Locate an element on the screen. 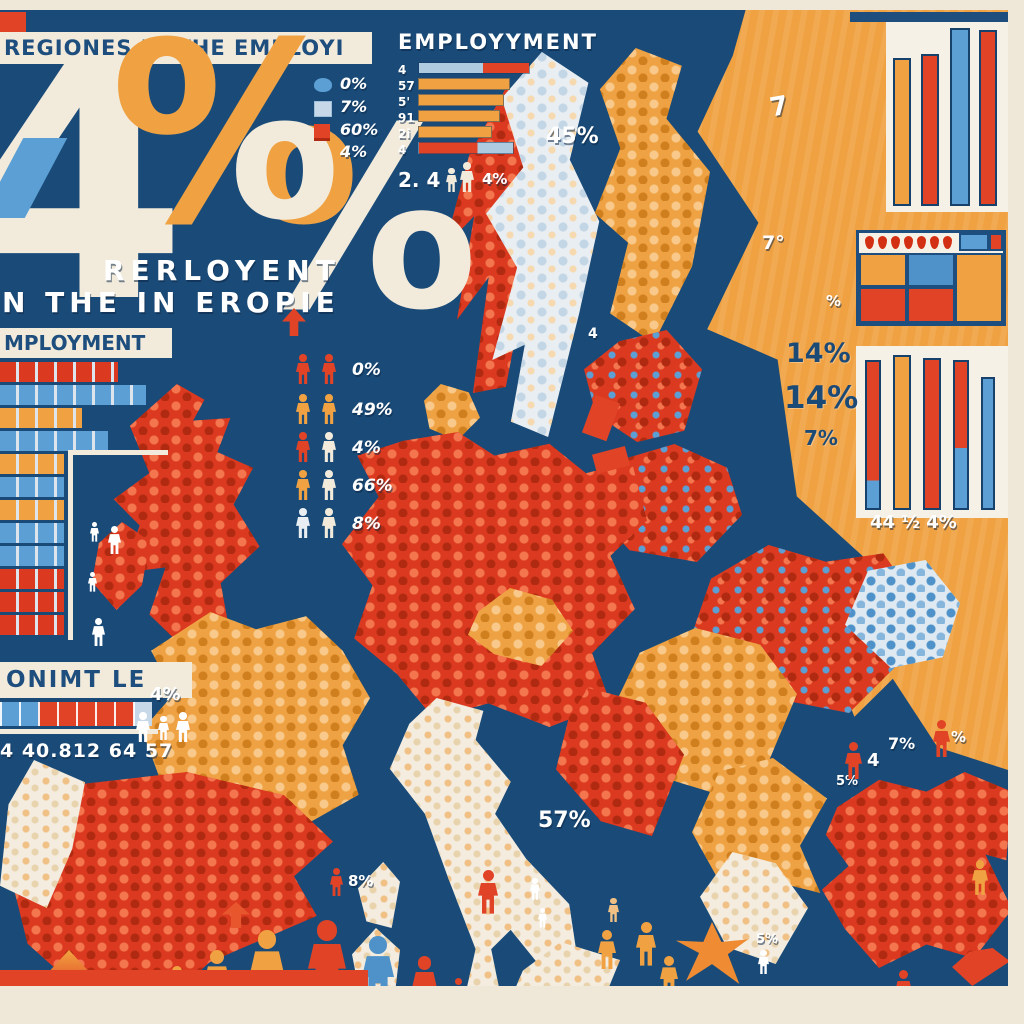 Image resolution: width=1024 pixels, height=1024 pixels. onimt-banner: ONIMT LE is located at coordinates (96, 680).